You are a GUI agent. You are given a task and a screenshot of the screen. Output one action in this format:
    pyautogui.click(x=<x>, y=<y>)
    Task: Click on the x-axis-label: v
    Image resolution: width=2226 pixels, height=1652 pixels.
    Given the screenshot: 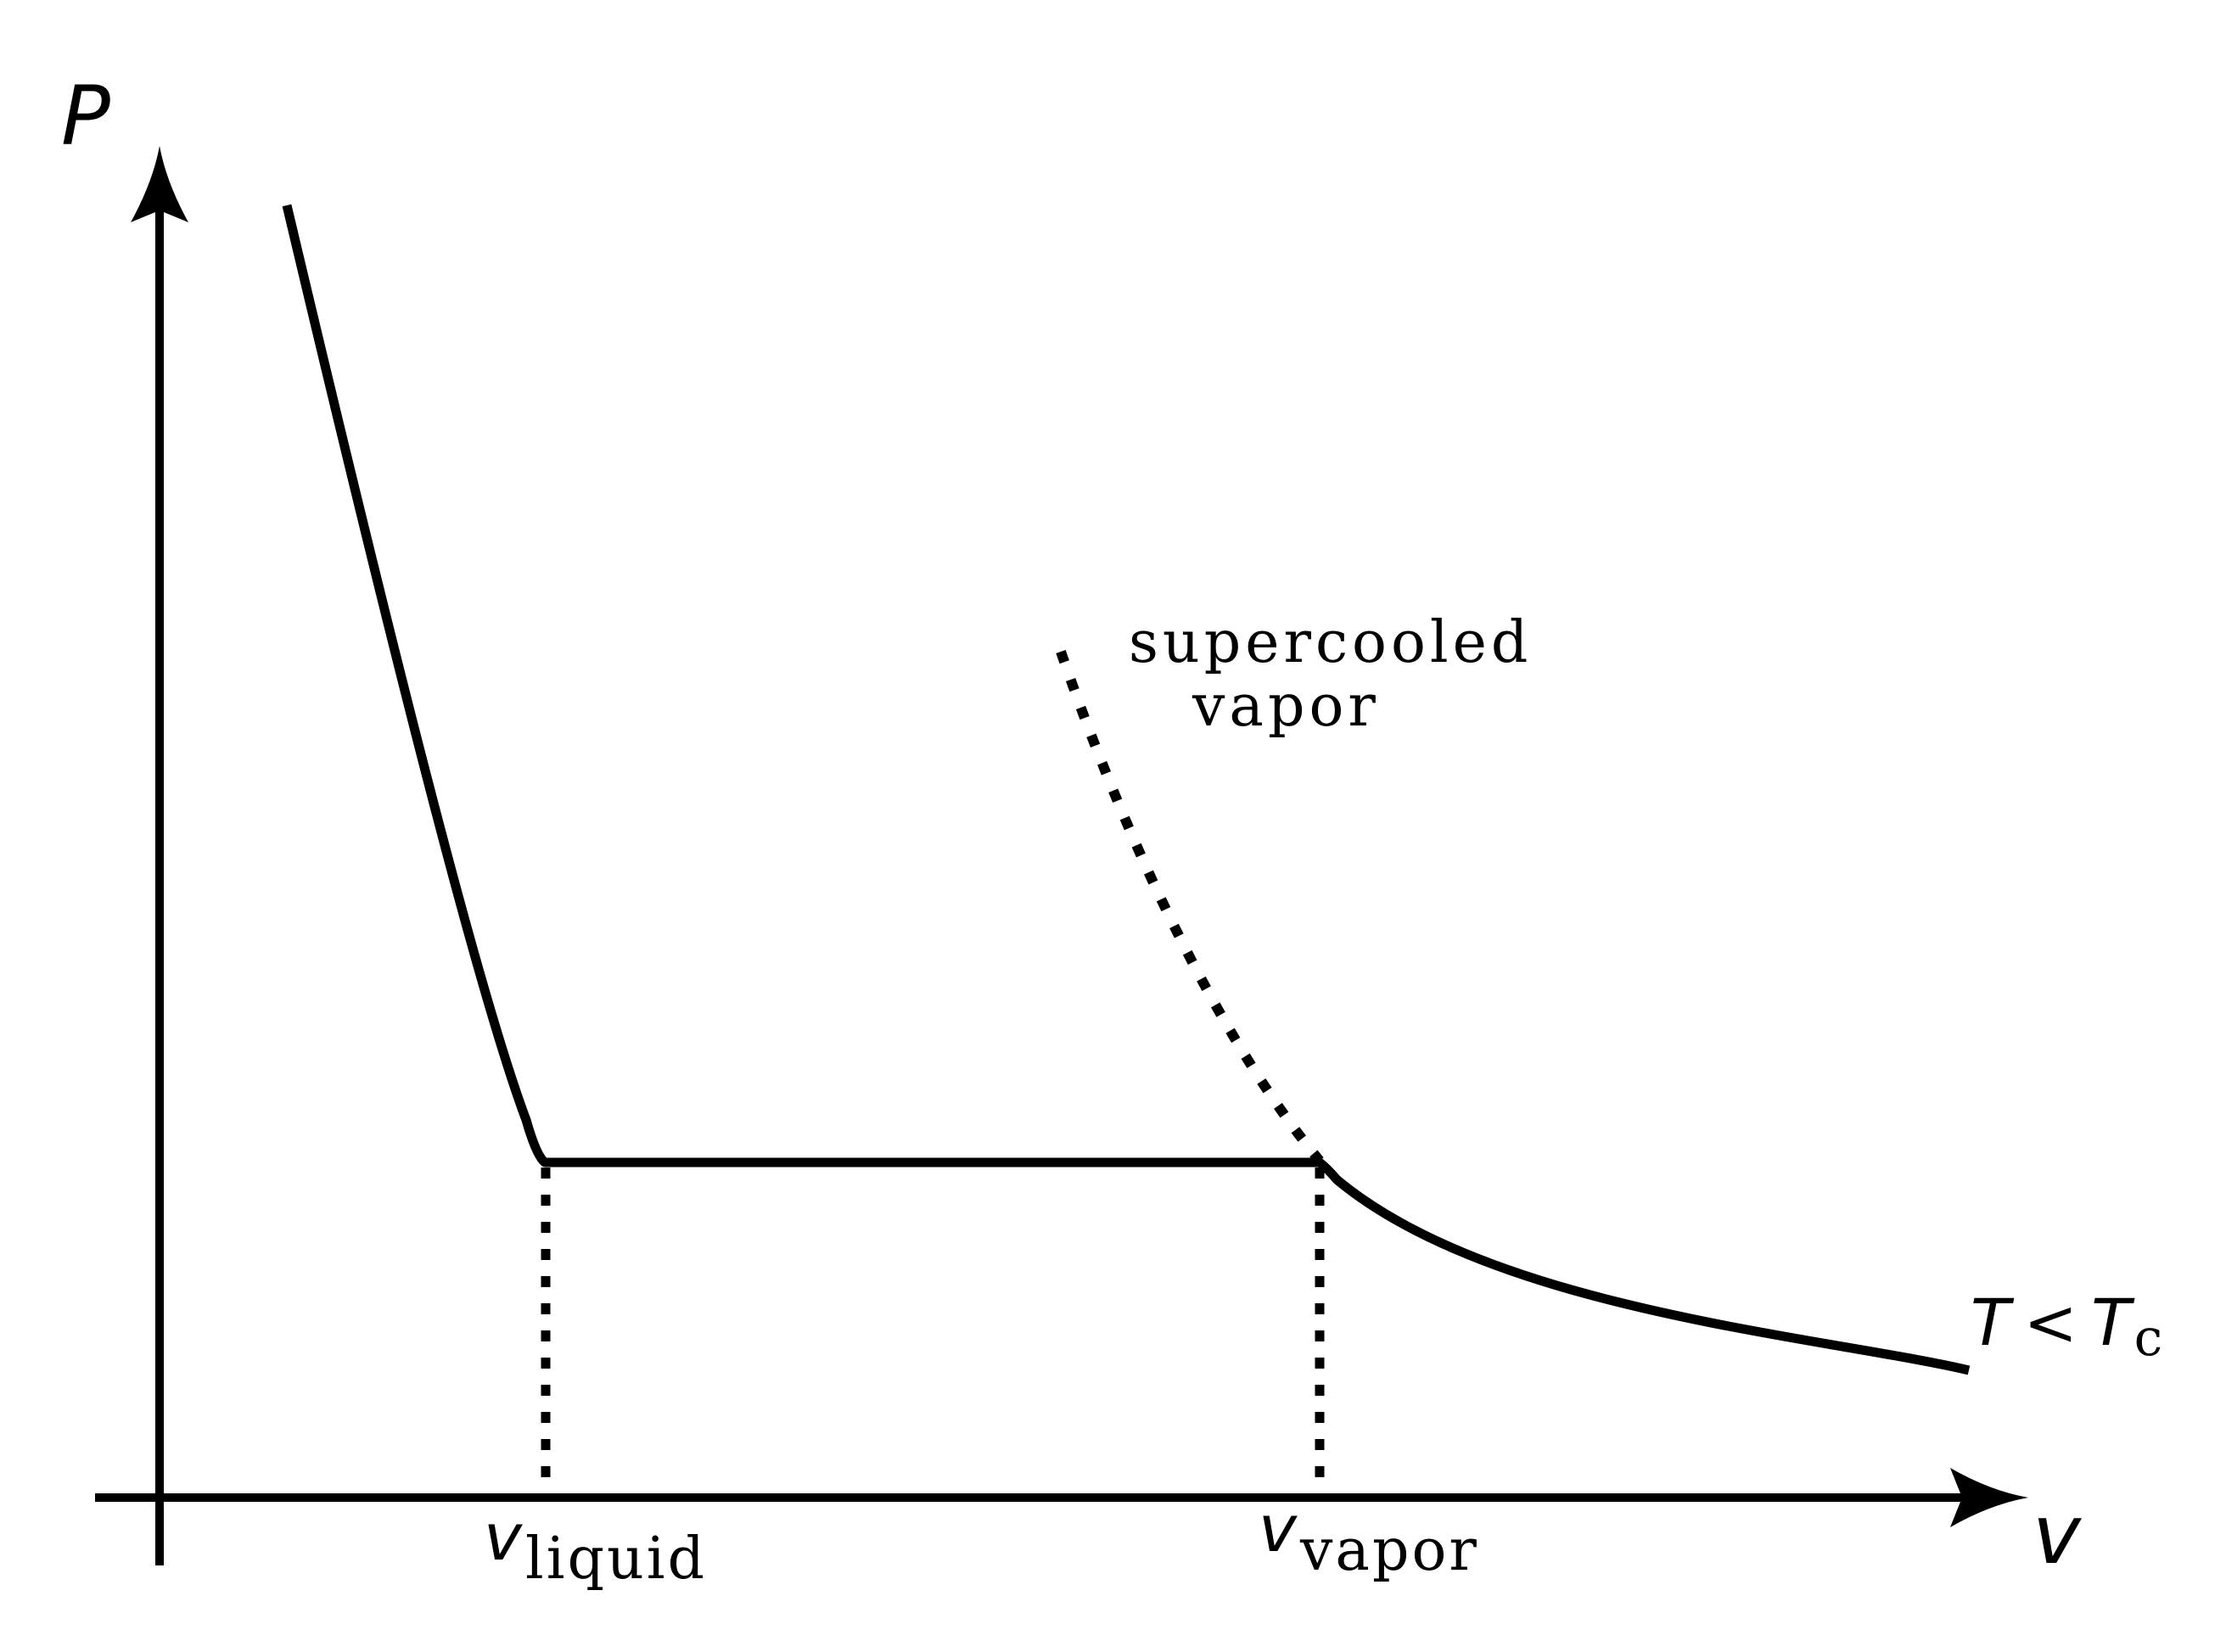 What is the action you would take?
    pyautogui.click(x=2057, y=1534)
    